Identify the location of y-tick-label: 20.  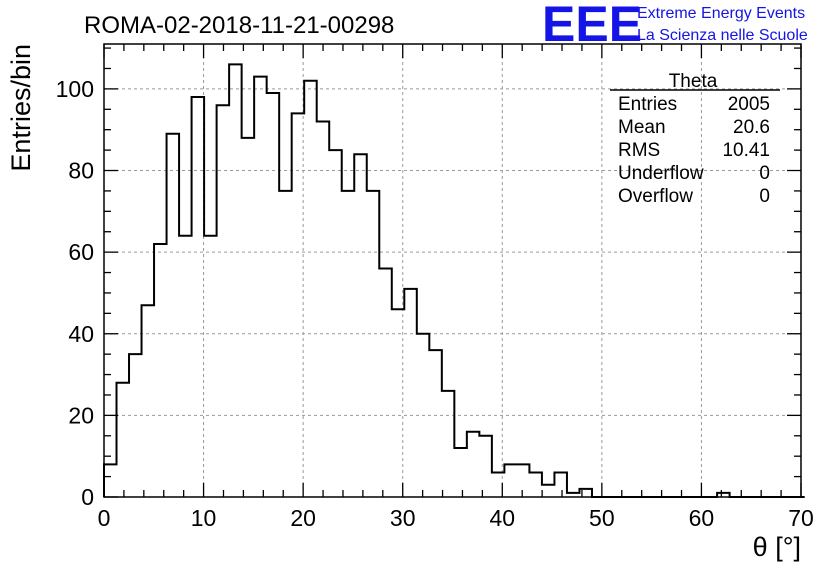
(81, 415).